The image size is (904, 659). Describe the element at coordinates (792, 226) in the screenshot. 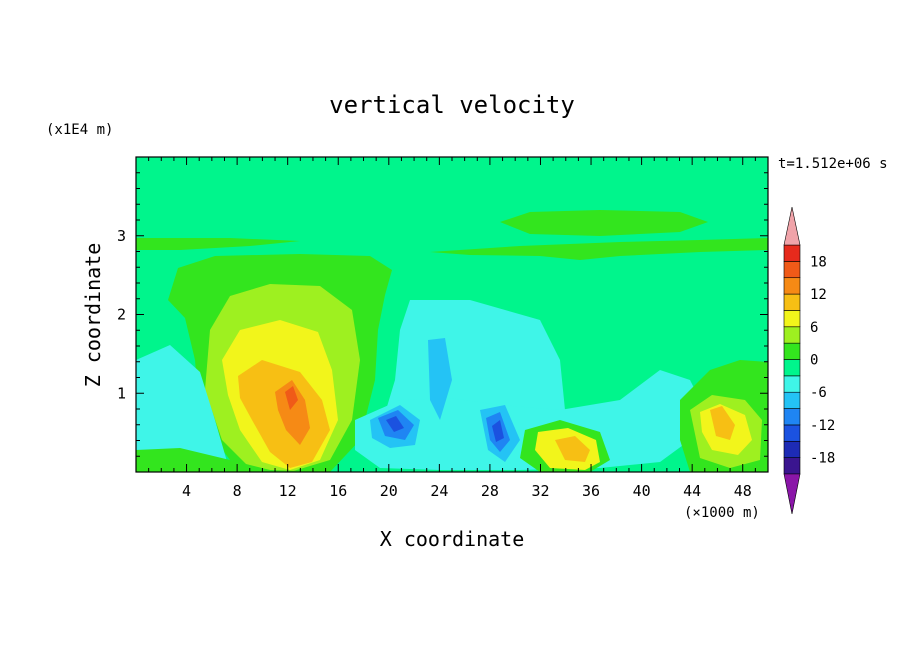

I see `colorbar-extend-top` at that location.